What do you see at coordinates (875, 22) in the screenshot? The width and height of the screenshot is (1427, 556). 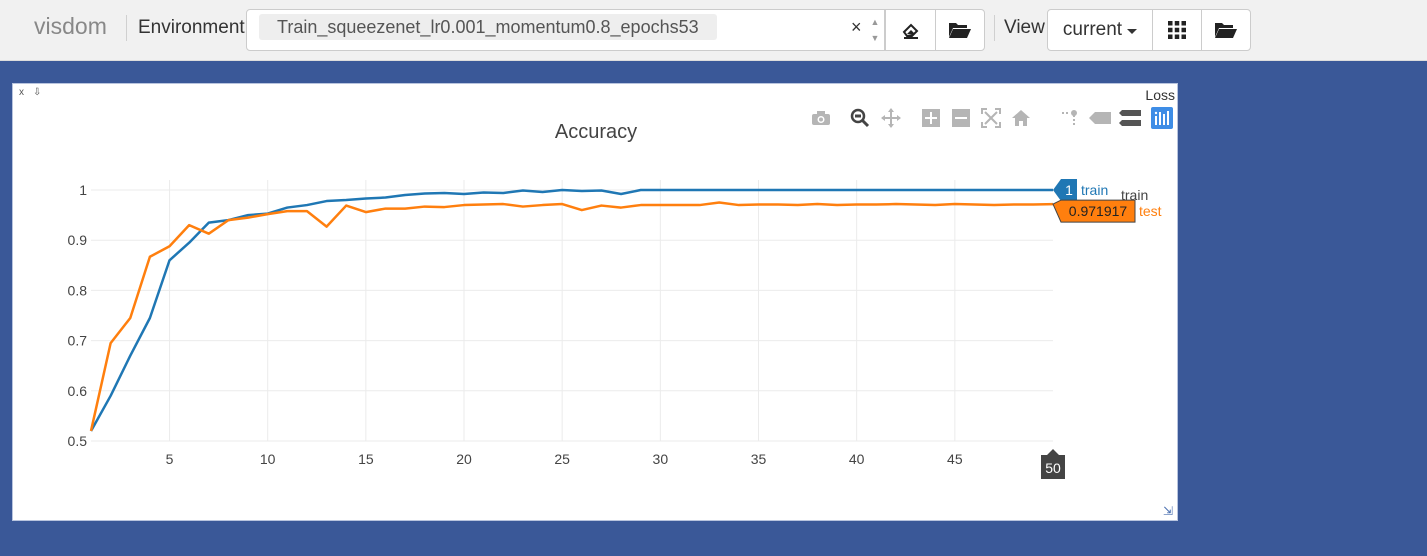 I see `spin-up-icon: ▲` at bounding box center [875, 22].